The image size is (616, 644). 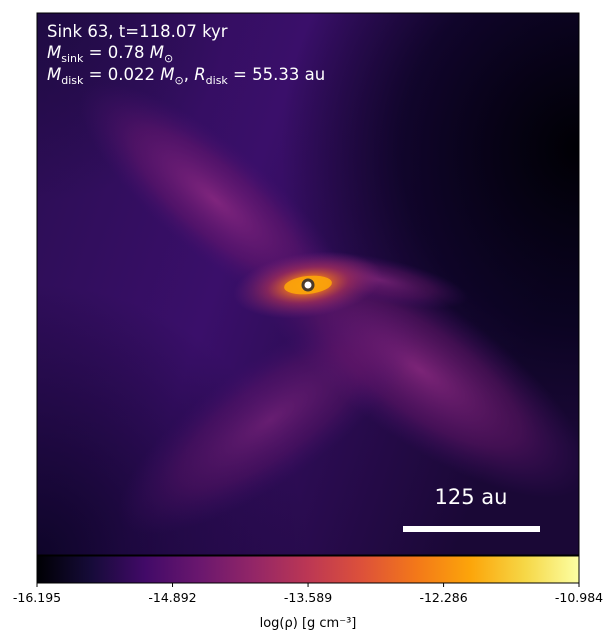 What do you see at coordinates (126, 52) in the screenshot?
I see `sink-mass-value: 0.78` at bounding box center [126, 52].